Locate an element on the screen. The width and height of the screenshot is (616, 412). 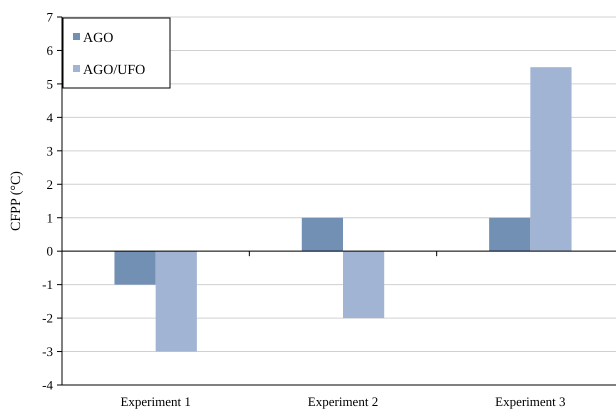
y-tick-label: -1 is located at coordinates (47, 284).